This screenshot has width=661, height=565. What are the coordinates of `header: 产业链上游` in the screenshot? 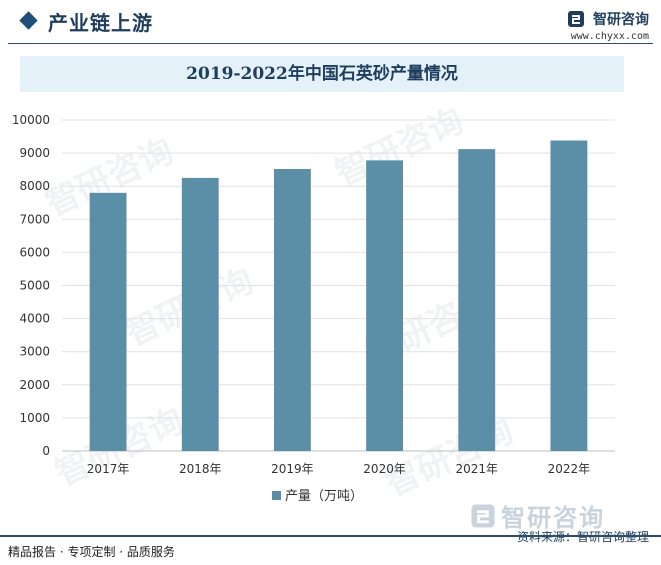 It's located at (330, 22).